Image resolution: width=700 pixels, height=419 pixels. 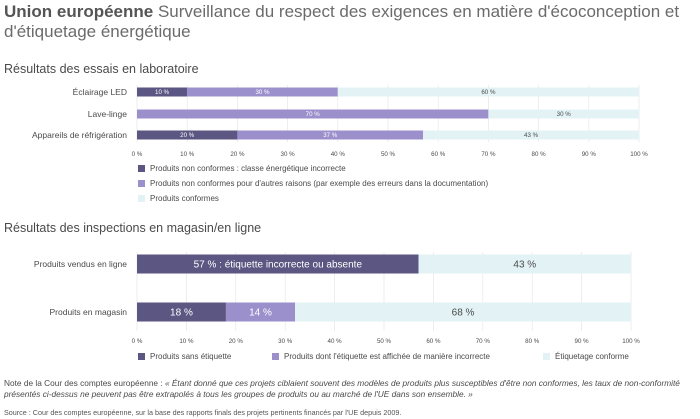 I want to click on category-label: Appareils de réfrigération, so click(x=79, y=135).